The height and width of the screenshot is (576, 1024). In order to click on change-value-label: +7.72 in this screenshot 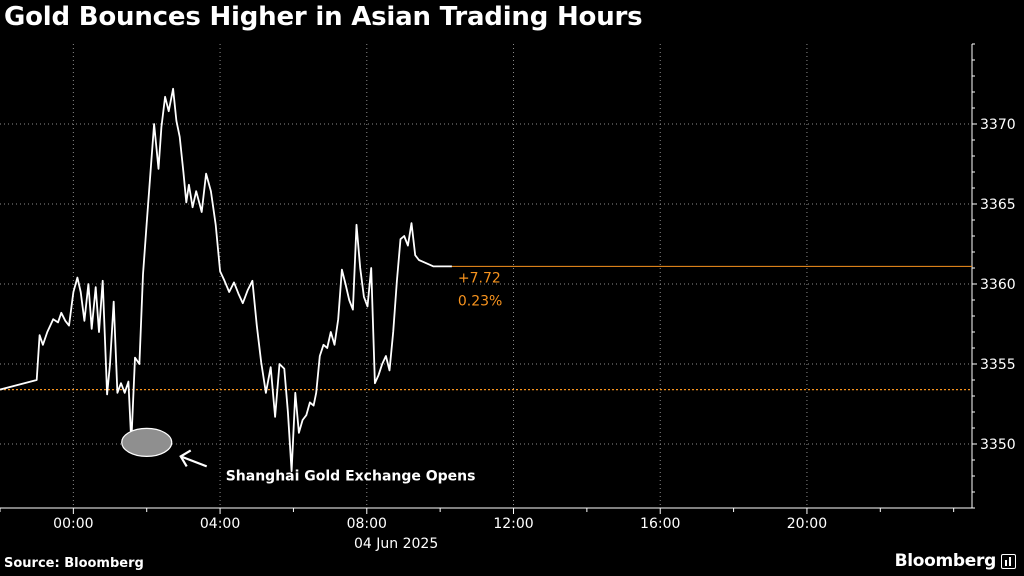, I will do `click(479, 278)`.